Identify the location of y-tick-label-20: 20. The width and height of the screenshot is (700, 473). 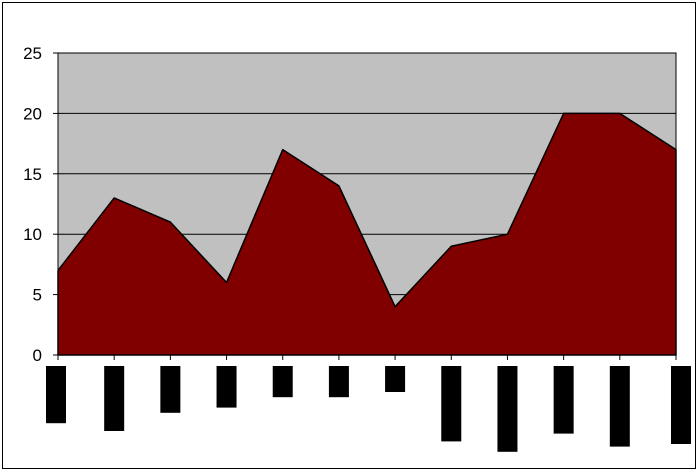
(32, 113).